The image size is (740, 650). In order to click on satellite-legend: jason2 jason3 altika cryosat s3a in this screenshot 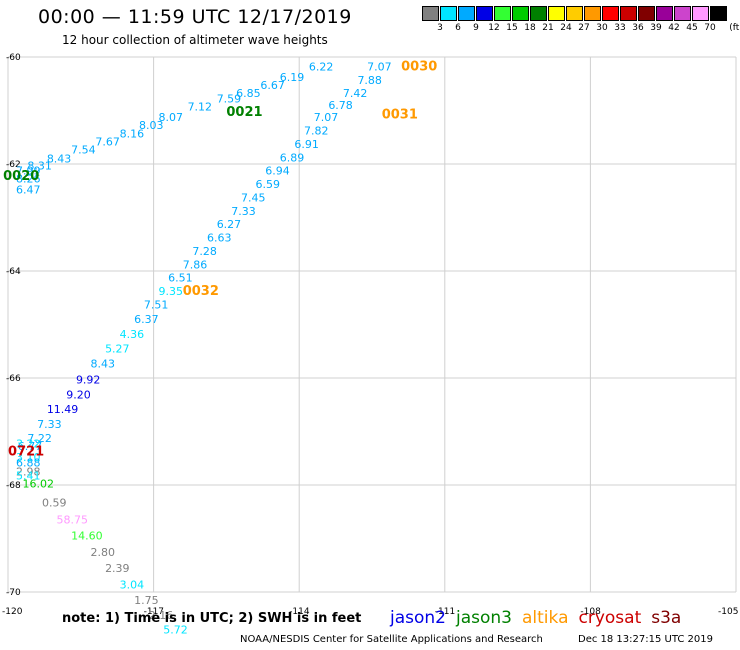, I will do `click(540, 618)`.